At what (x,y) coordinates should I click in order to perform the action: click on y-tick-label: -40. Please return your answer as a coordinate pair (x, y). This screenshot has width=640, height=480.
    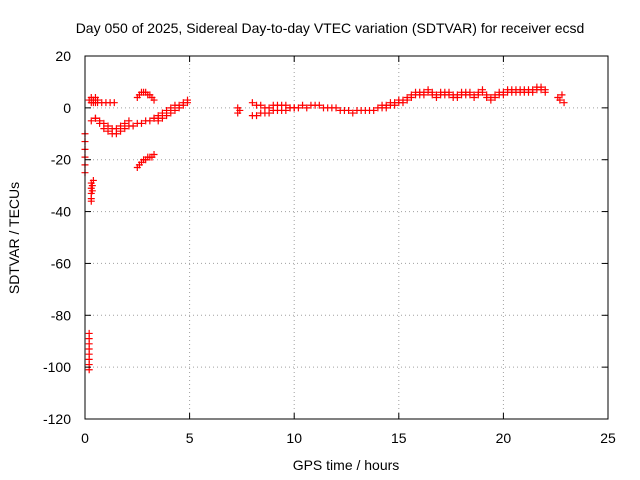
    Looking at the image, I should click on (61, 212).